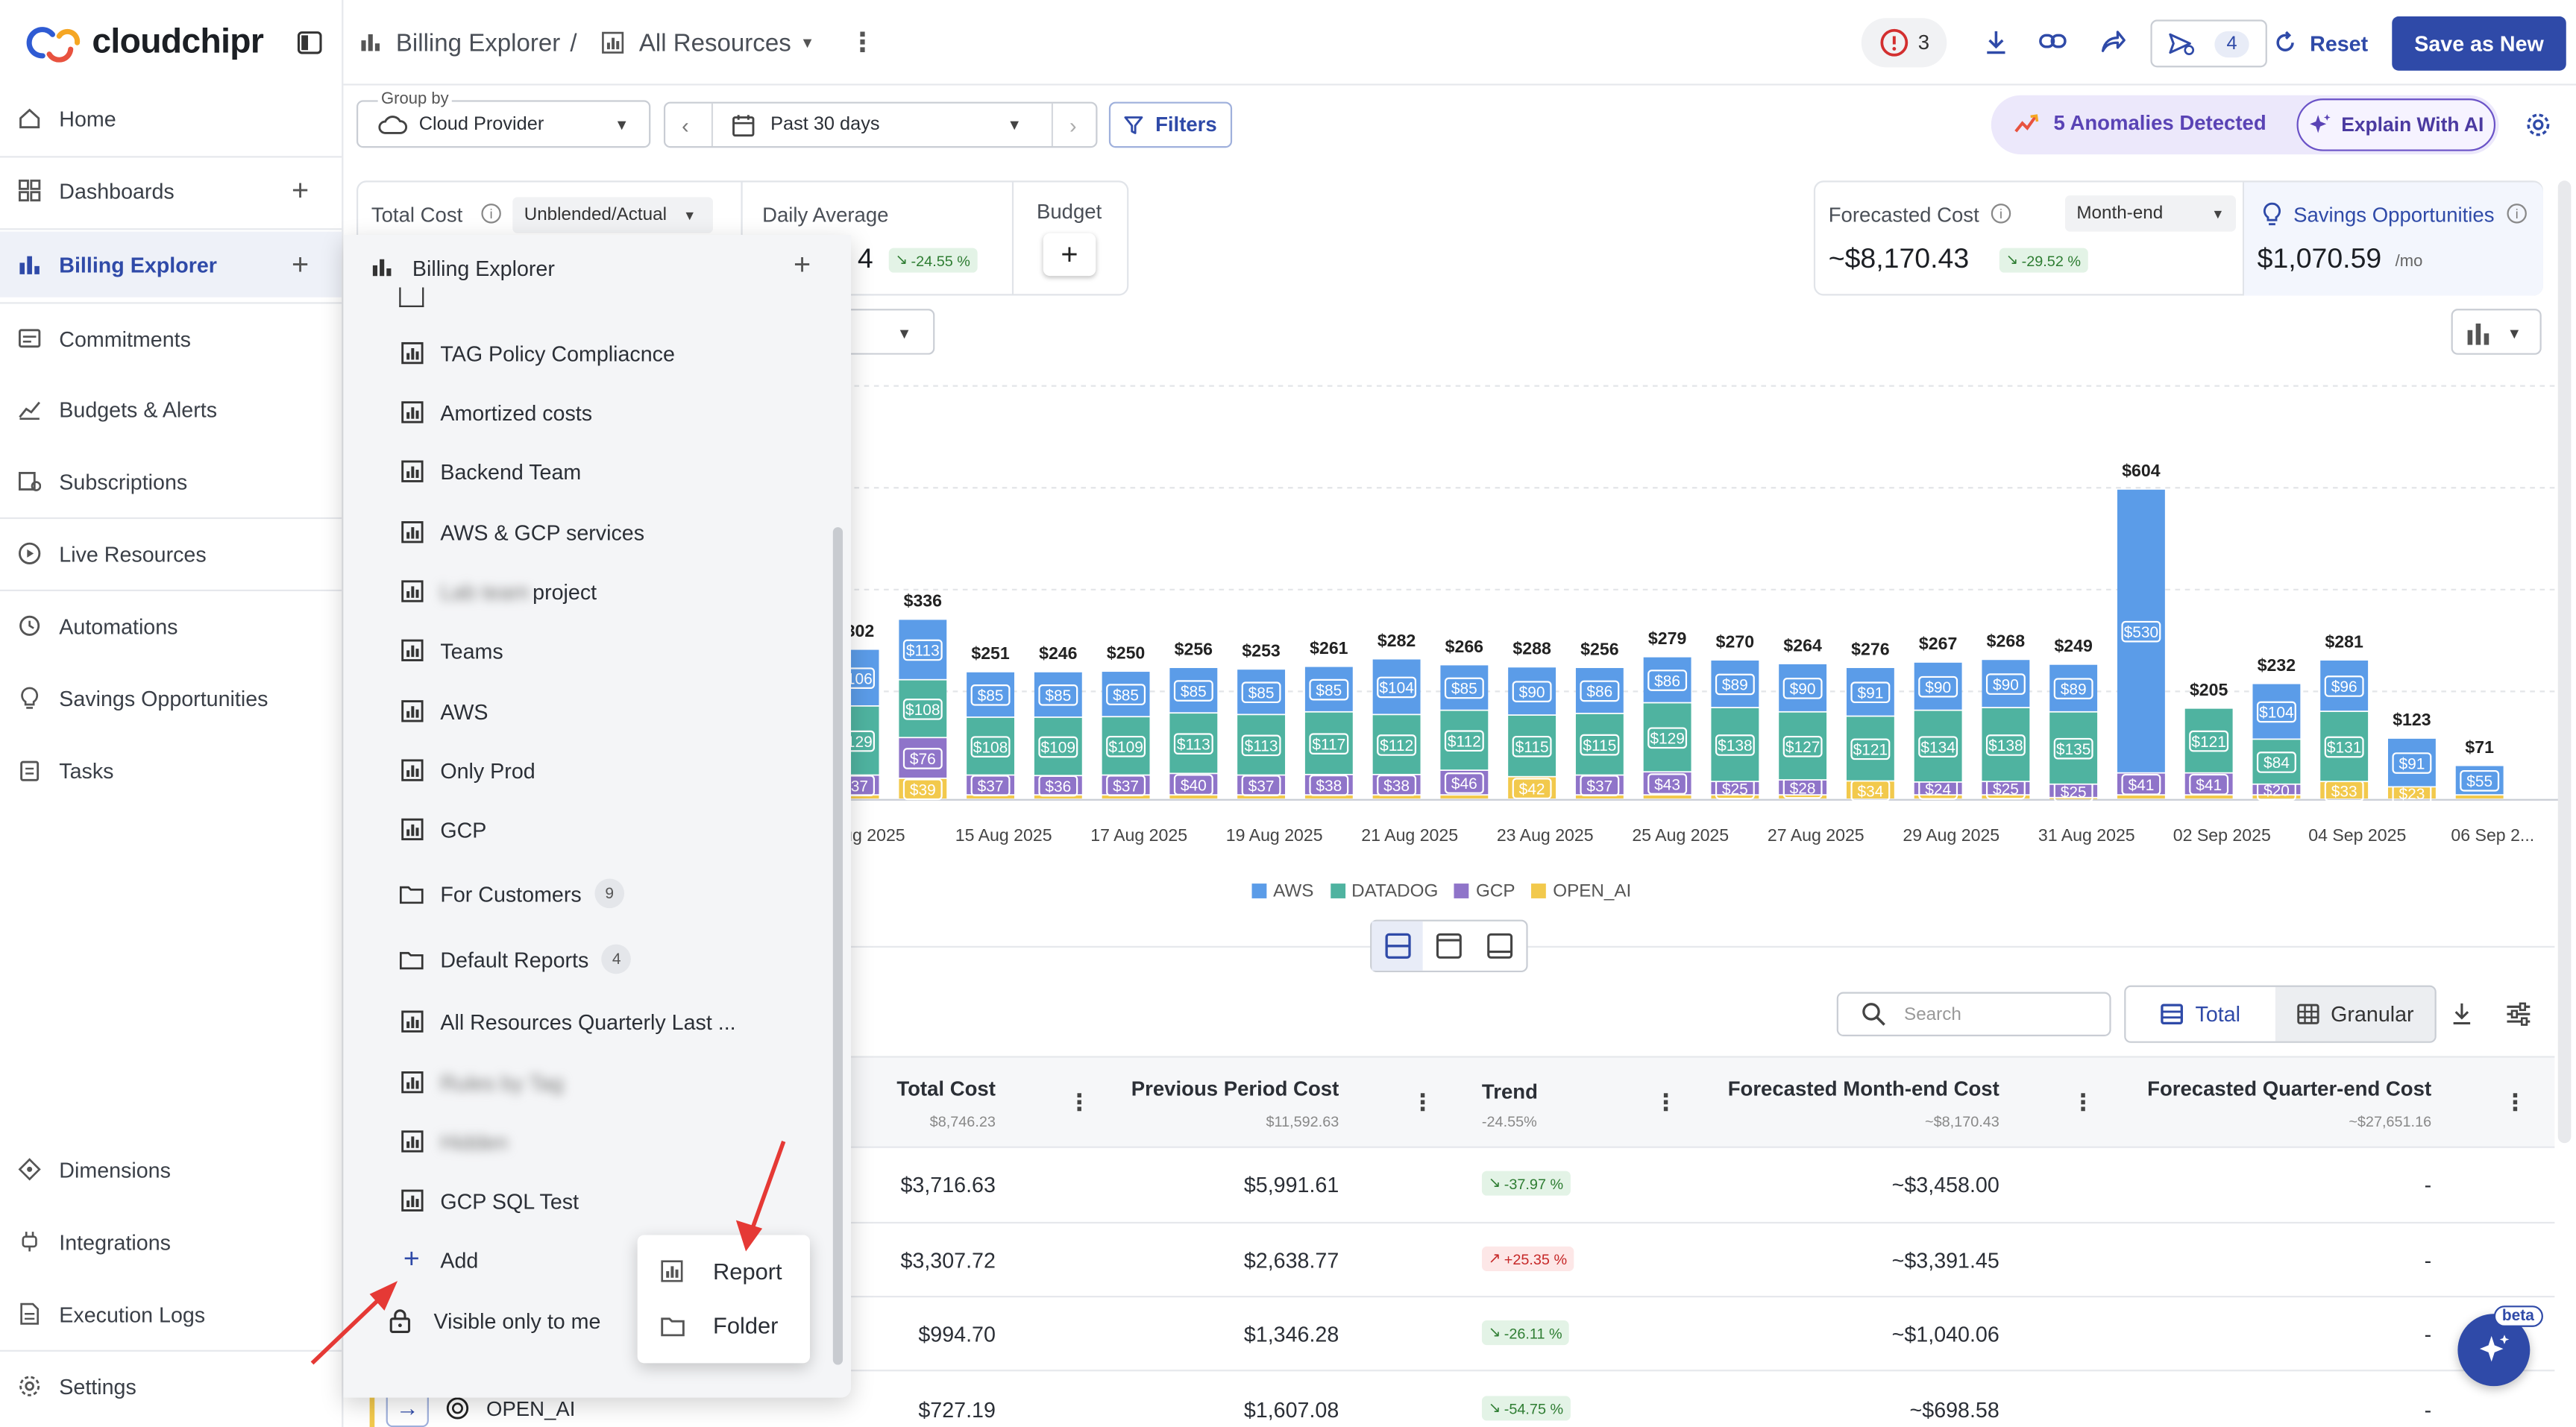  Describe the element at coordinates (613, 215) in the screenshot. I see `cost-type-select: Unblended/Actual ▼` at that location.